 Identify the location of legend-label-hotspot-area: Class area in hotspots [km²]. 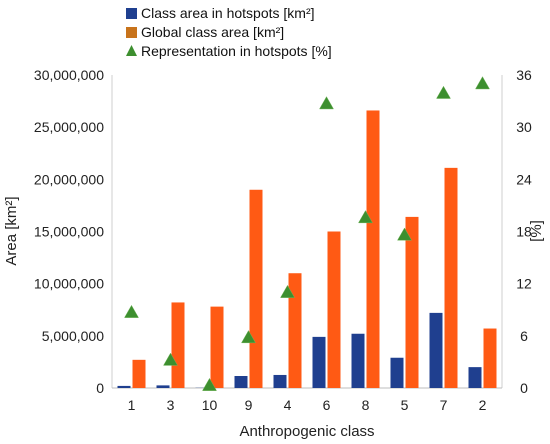
(228, 13).